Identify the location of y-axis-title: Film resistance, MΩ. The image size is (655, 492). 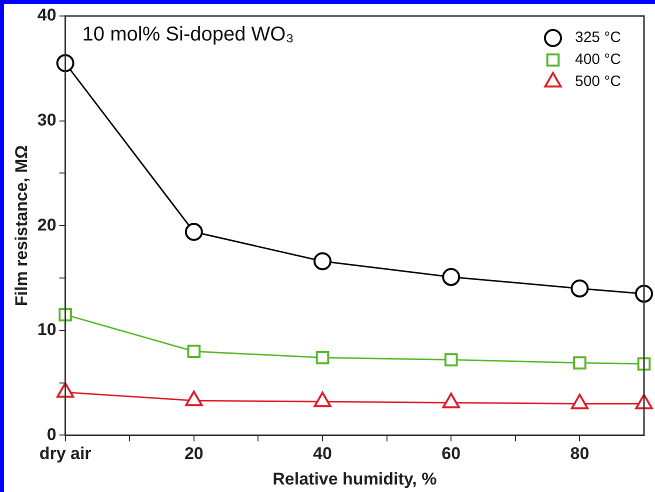
(21, 225).